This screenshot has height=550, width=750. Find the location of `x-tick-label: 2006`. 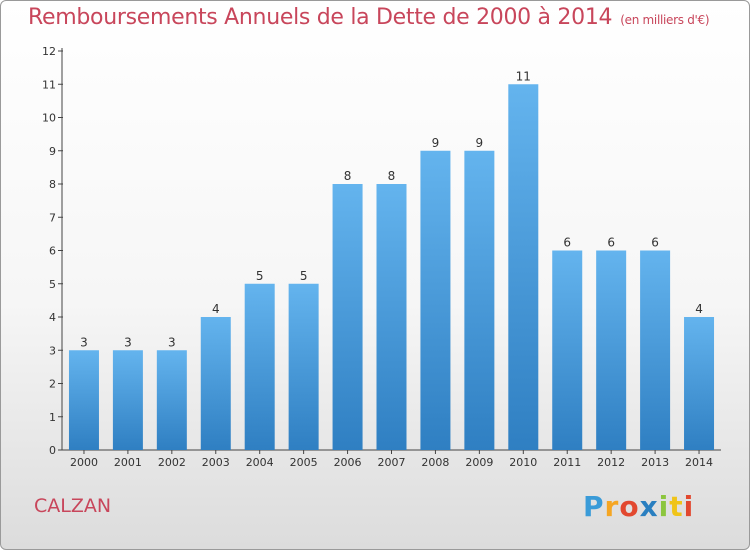

x-tick-label: 2006 is located at coordinates (348, 462).